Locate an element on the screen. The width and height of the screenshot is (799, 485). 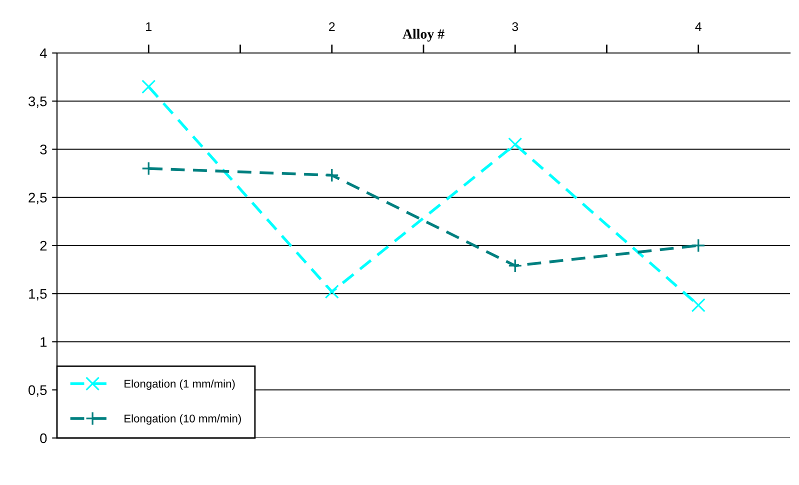
y-tick-label: 0 is located at coordinates (43, 438).